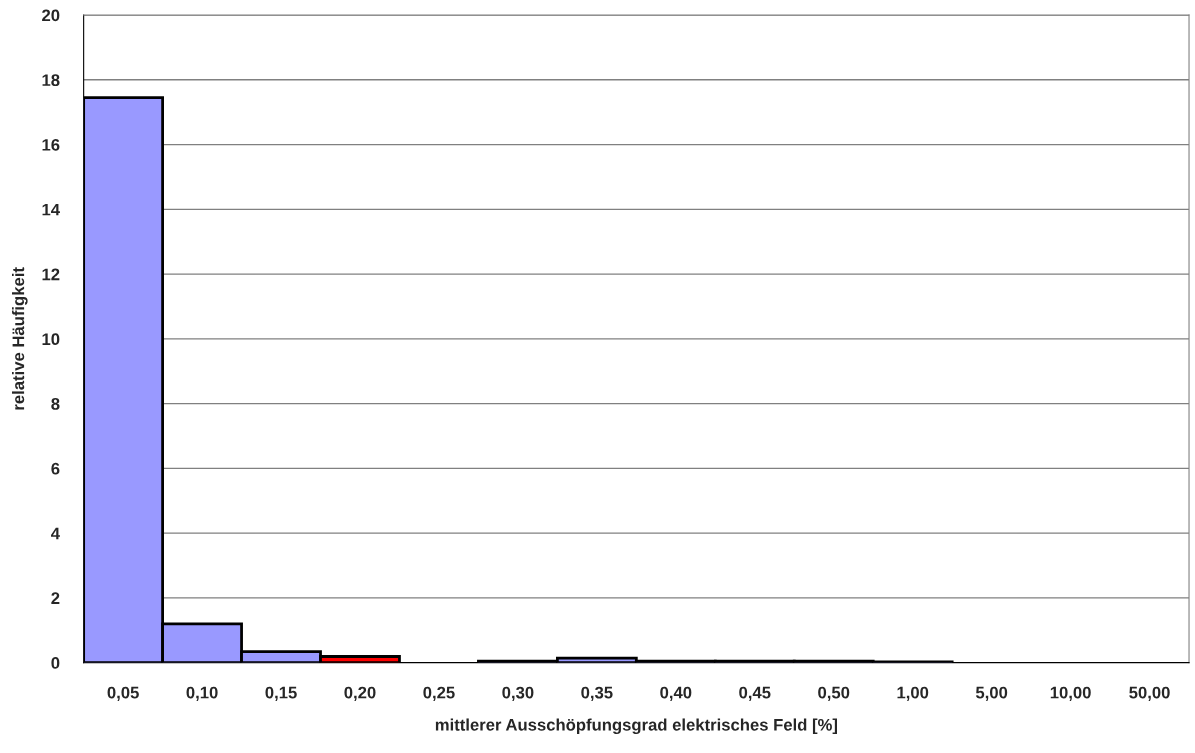 The height and width of the screenshot is (753, 1195). What do you see at coordinates (597, 693) in the screenshot?
I see `x-tick-label: 0,35` at bounding box center [597, 693].